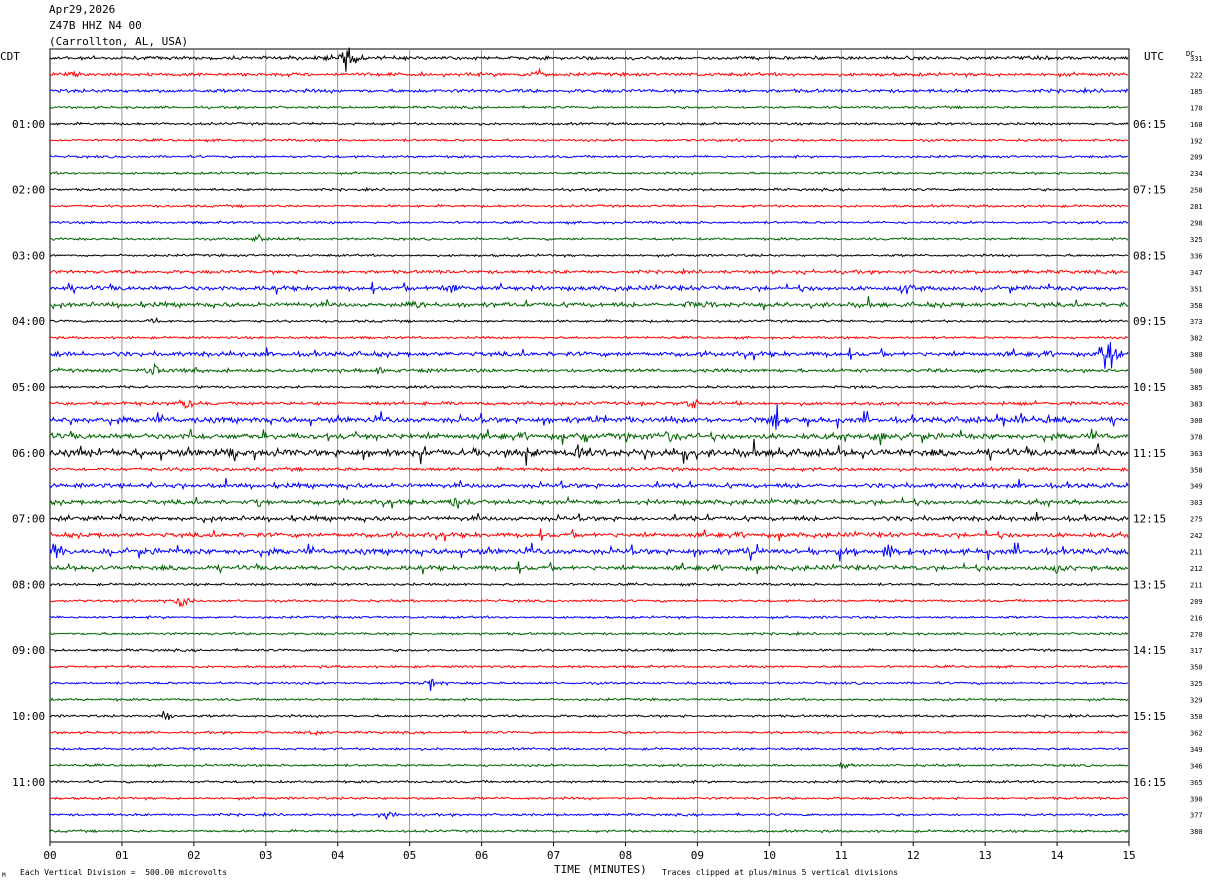 The width and height of the screenshot is (1210, 886). I want to click on dc-offset-label: 168, so click(1196, 125).